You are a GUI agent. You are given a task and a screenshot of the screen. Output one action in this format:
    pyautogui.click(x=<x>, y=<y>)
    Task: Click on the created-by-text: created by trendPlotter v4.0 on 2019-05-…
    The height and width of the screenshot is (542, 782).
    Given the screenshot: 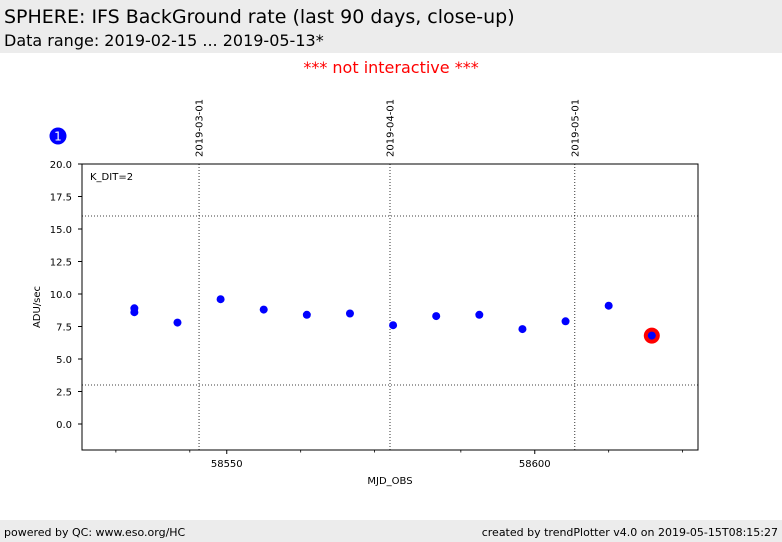 What is the action you would take?
    pyautogui.click(x=629, y=532)
    